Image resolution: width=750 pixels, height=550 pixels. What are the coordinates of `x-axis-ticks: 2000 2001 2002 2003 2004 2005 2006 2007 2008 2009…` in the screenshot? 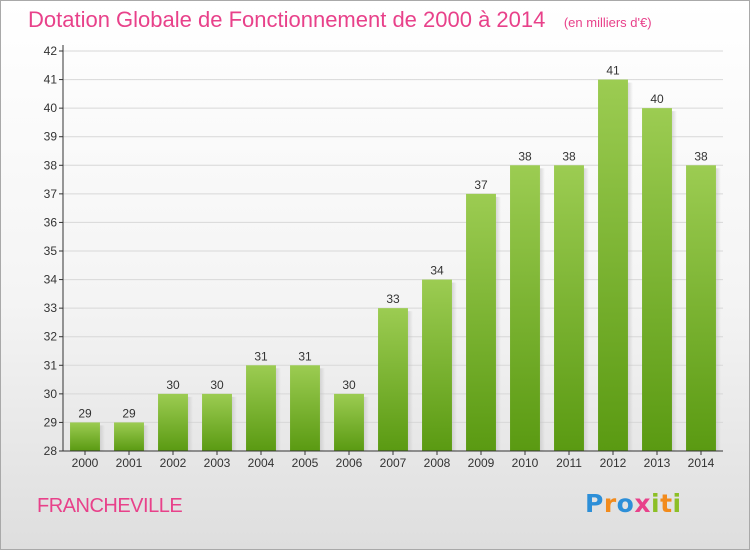 It's located at (393, 460).